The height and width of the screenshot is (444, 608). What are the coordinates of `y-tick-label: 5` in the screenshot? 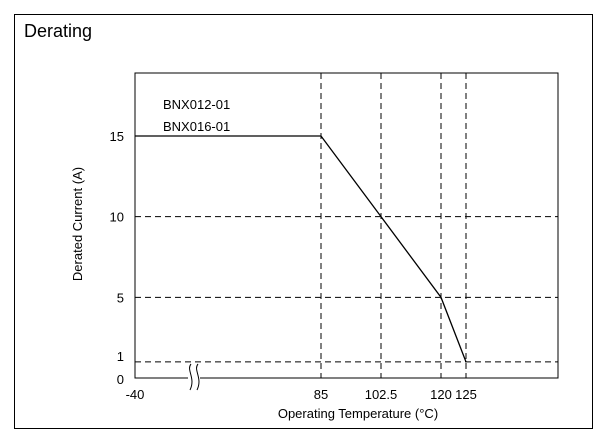 It's located at (120, 297).